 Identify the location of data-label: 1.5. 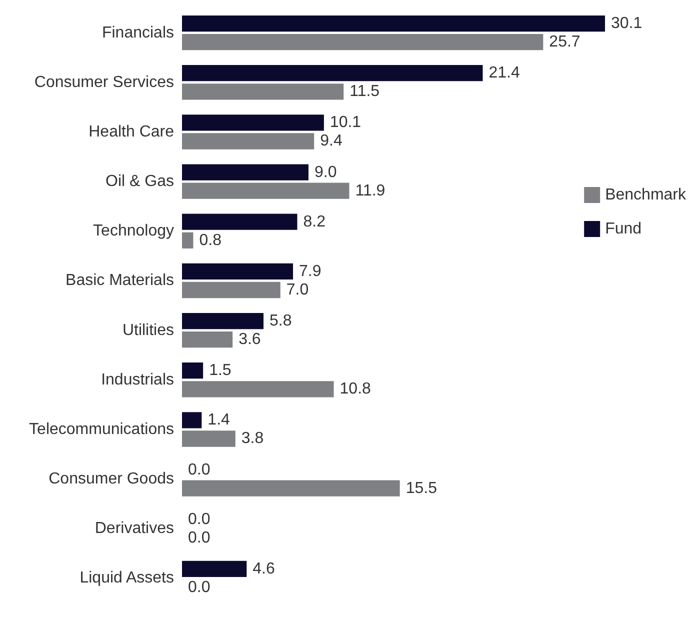
(220, 371).